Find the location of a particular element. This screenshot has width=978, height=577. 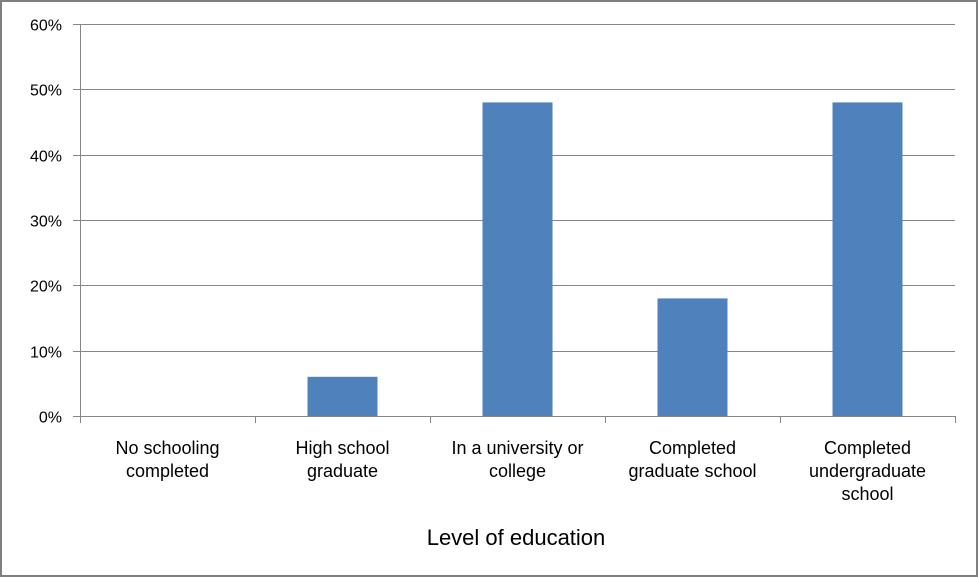

y-tick-label: 30% is located at coordinates (46, 222).